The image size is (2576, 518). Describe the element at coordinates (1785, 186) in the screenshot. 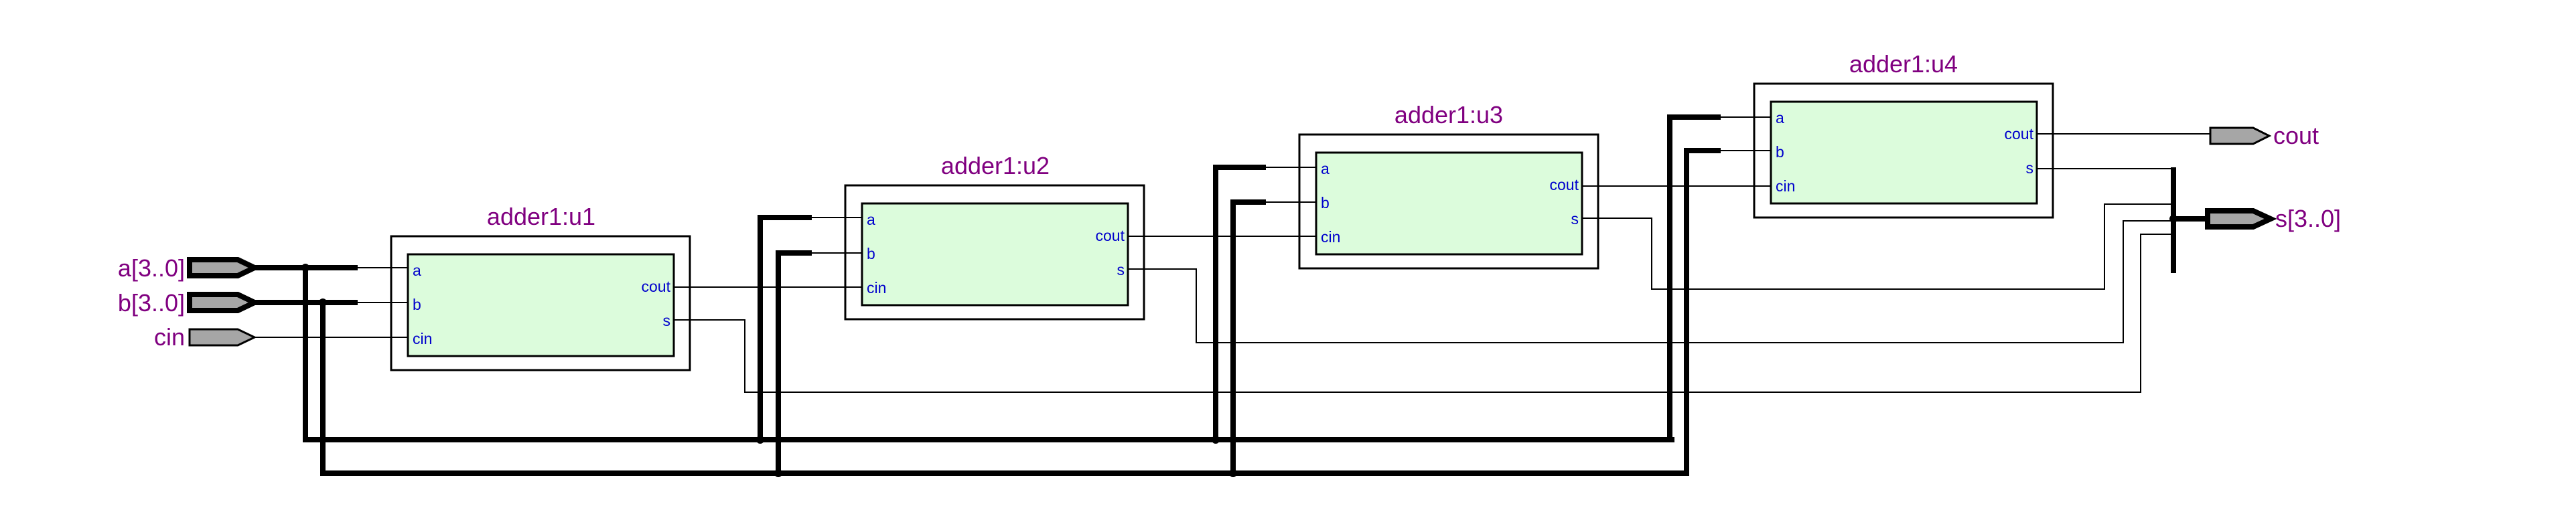

I see `instance-u4-pin-cin: cin` at that location.